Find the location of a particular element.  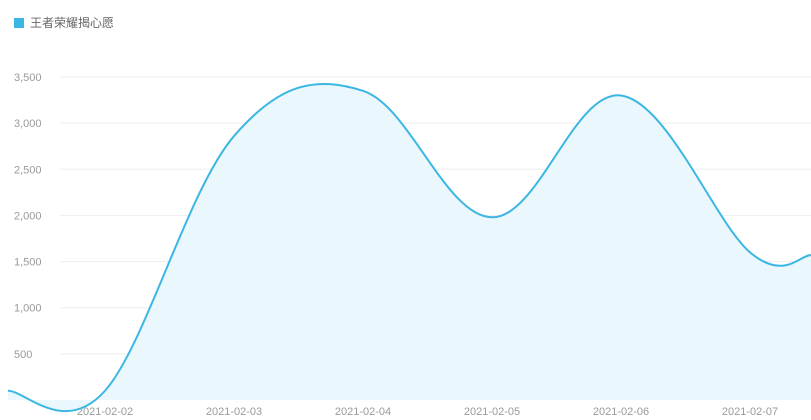

y-axis-ticks: 500 1,000 1,500 2,000 2,500 3,000 3,500 is located at coordinates (28, 216).